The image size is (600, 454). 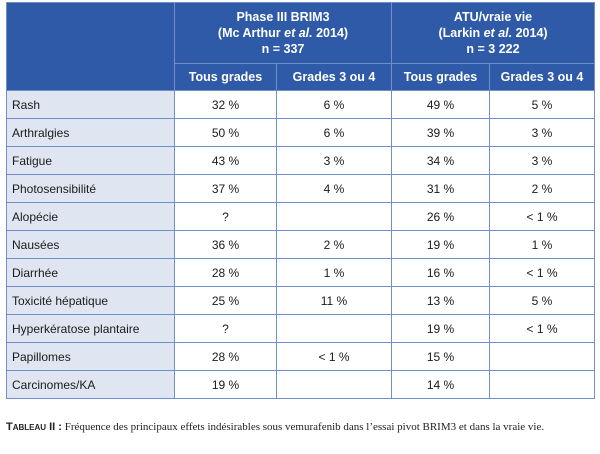 I want to click on table-cell: 13 %, so click(x=440, y=300).